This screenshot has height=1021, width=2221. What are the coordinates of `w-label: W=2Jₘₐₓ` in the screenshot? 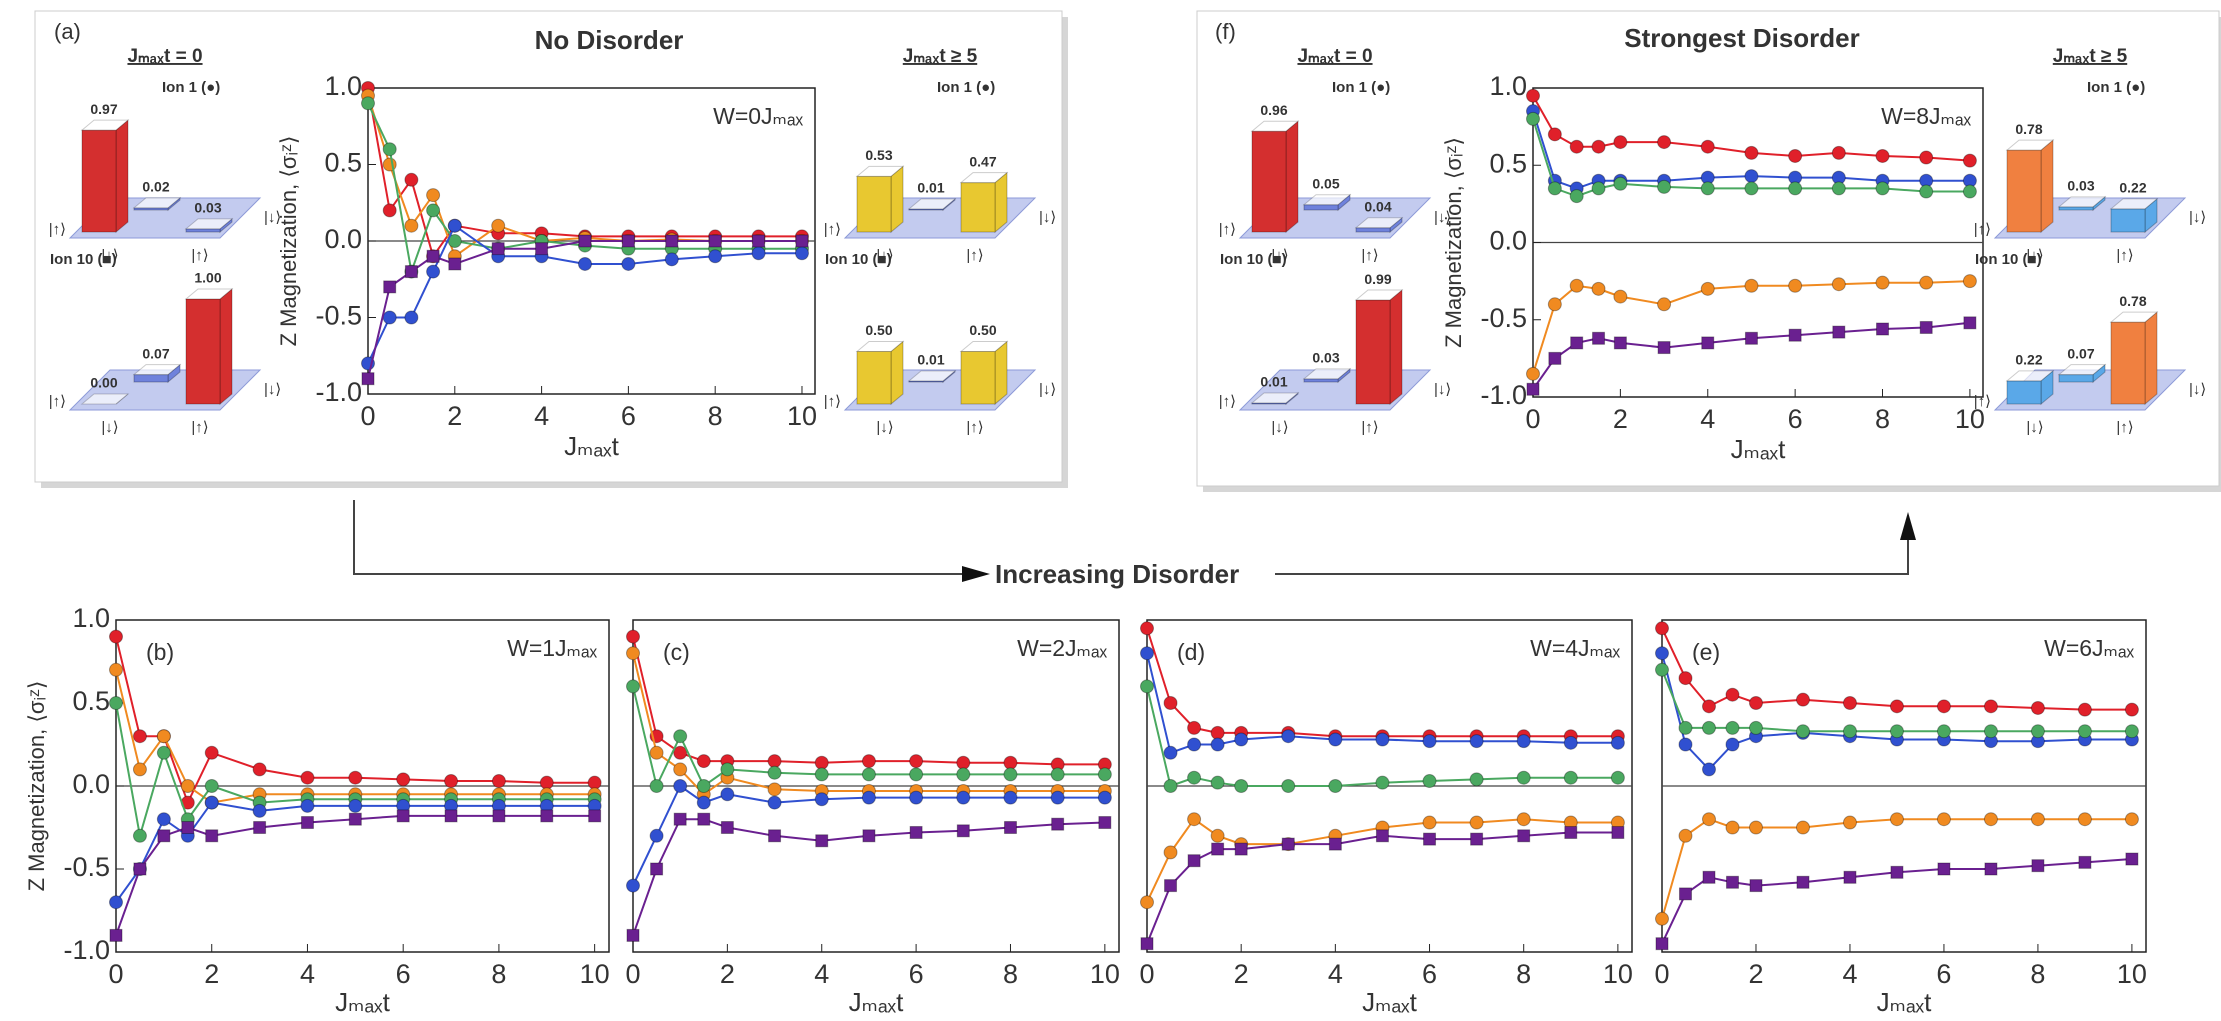 It's located at (1062, 648).